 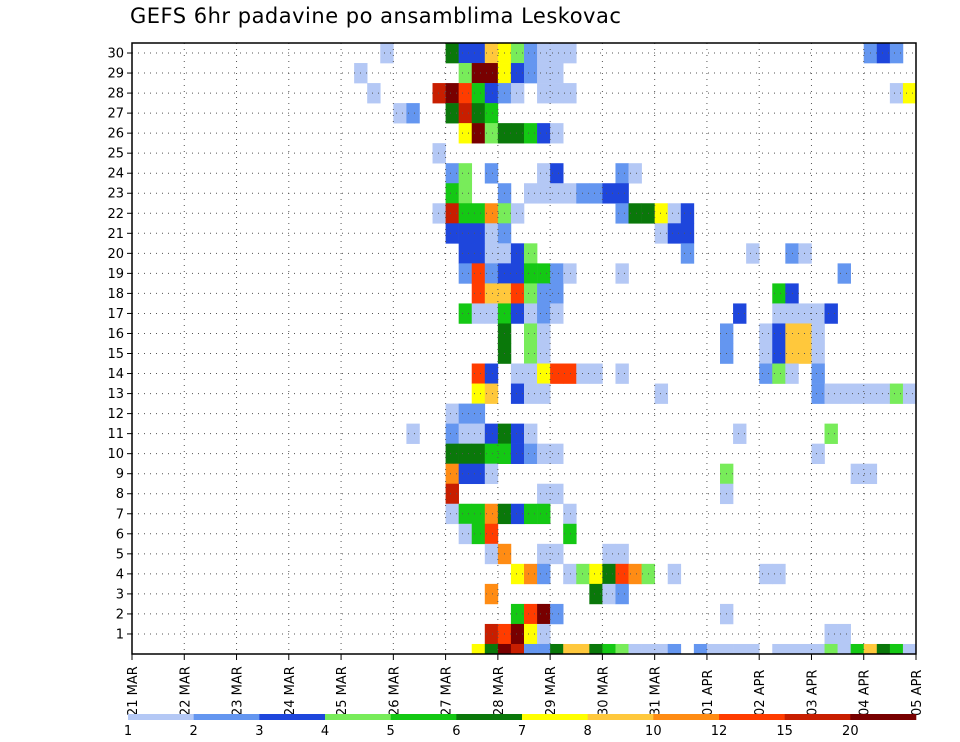 I want to click on colorbar-label: 3, so click(x=259, y=731).